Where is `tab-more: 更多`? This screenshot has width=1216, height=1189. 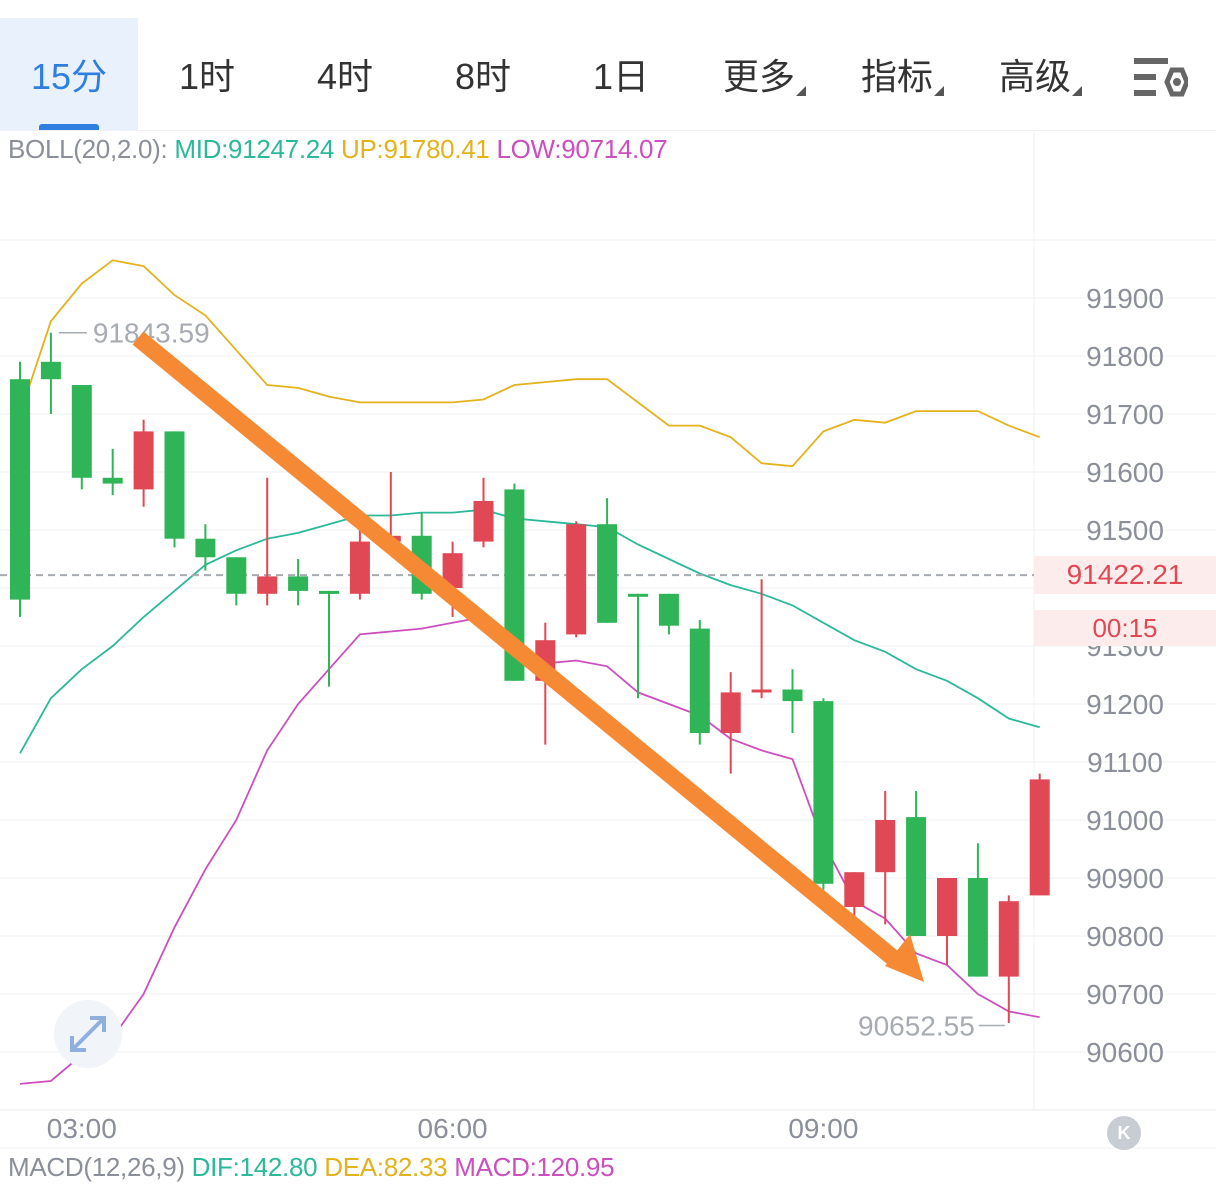 tab-more: 更多 is located at coordinates (759, 74).